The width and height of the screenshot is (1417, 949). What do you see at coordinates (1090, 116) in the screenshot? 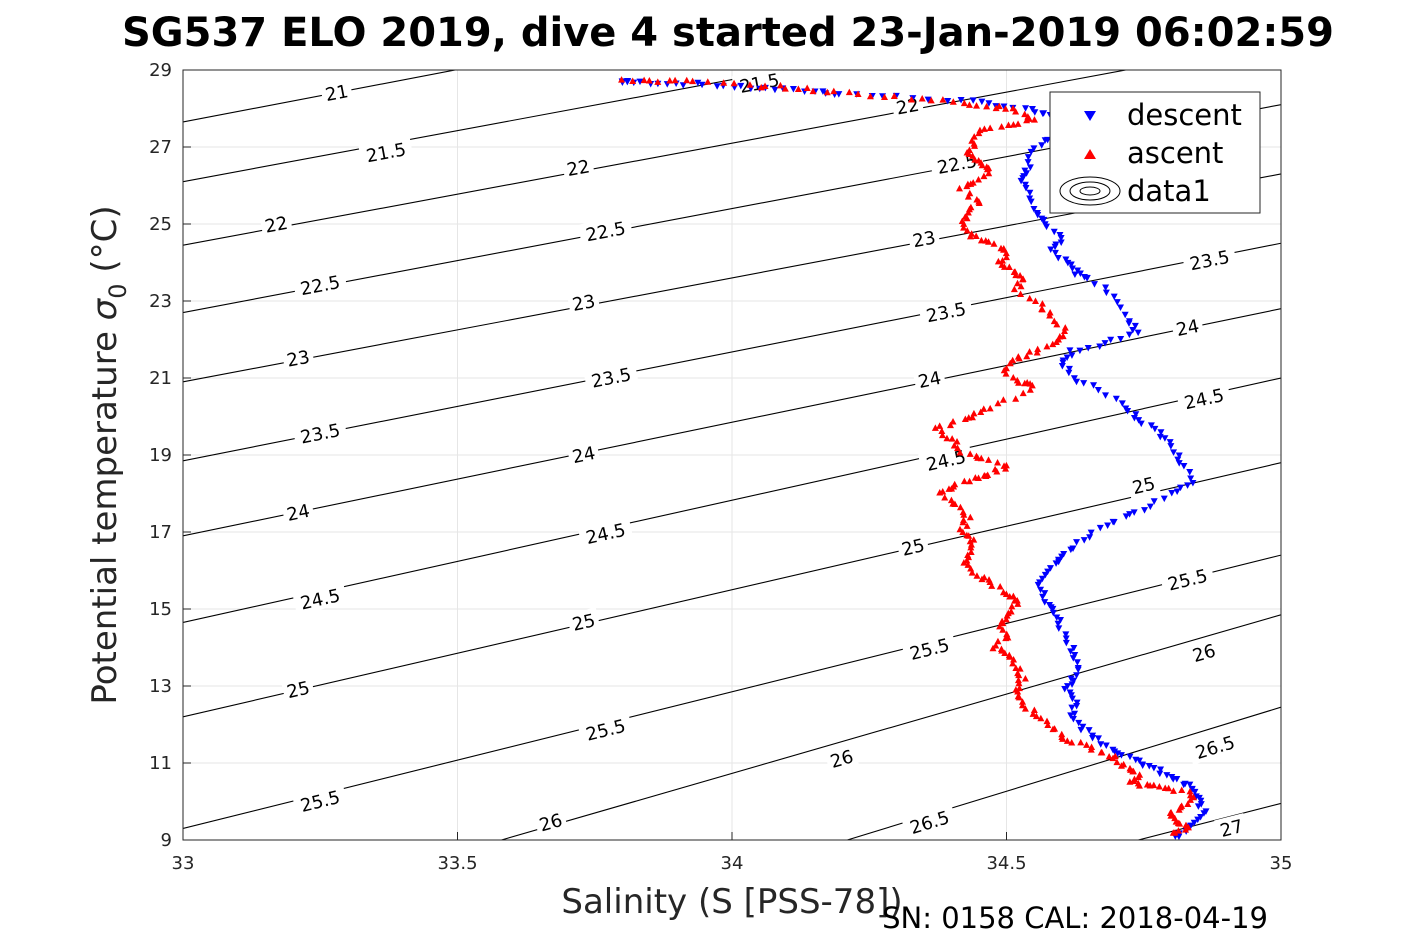
I see `legend-descent-marker` at bounding box center [1090, 116].